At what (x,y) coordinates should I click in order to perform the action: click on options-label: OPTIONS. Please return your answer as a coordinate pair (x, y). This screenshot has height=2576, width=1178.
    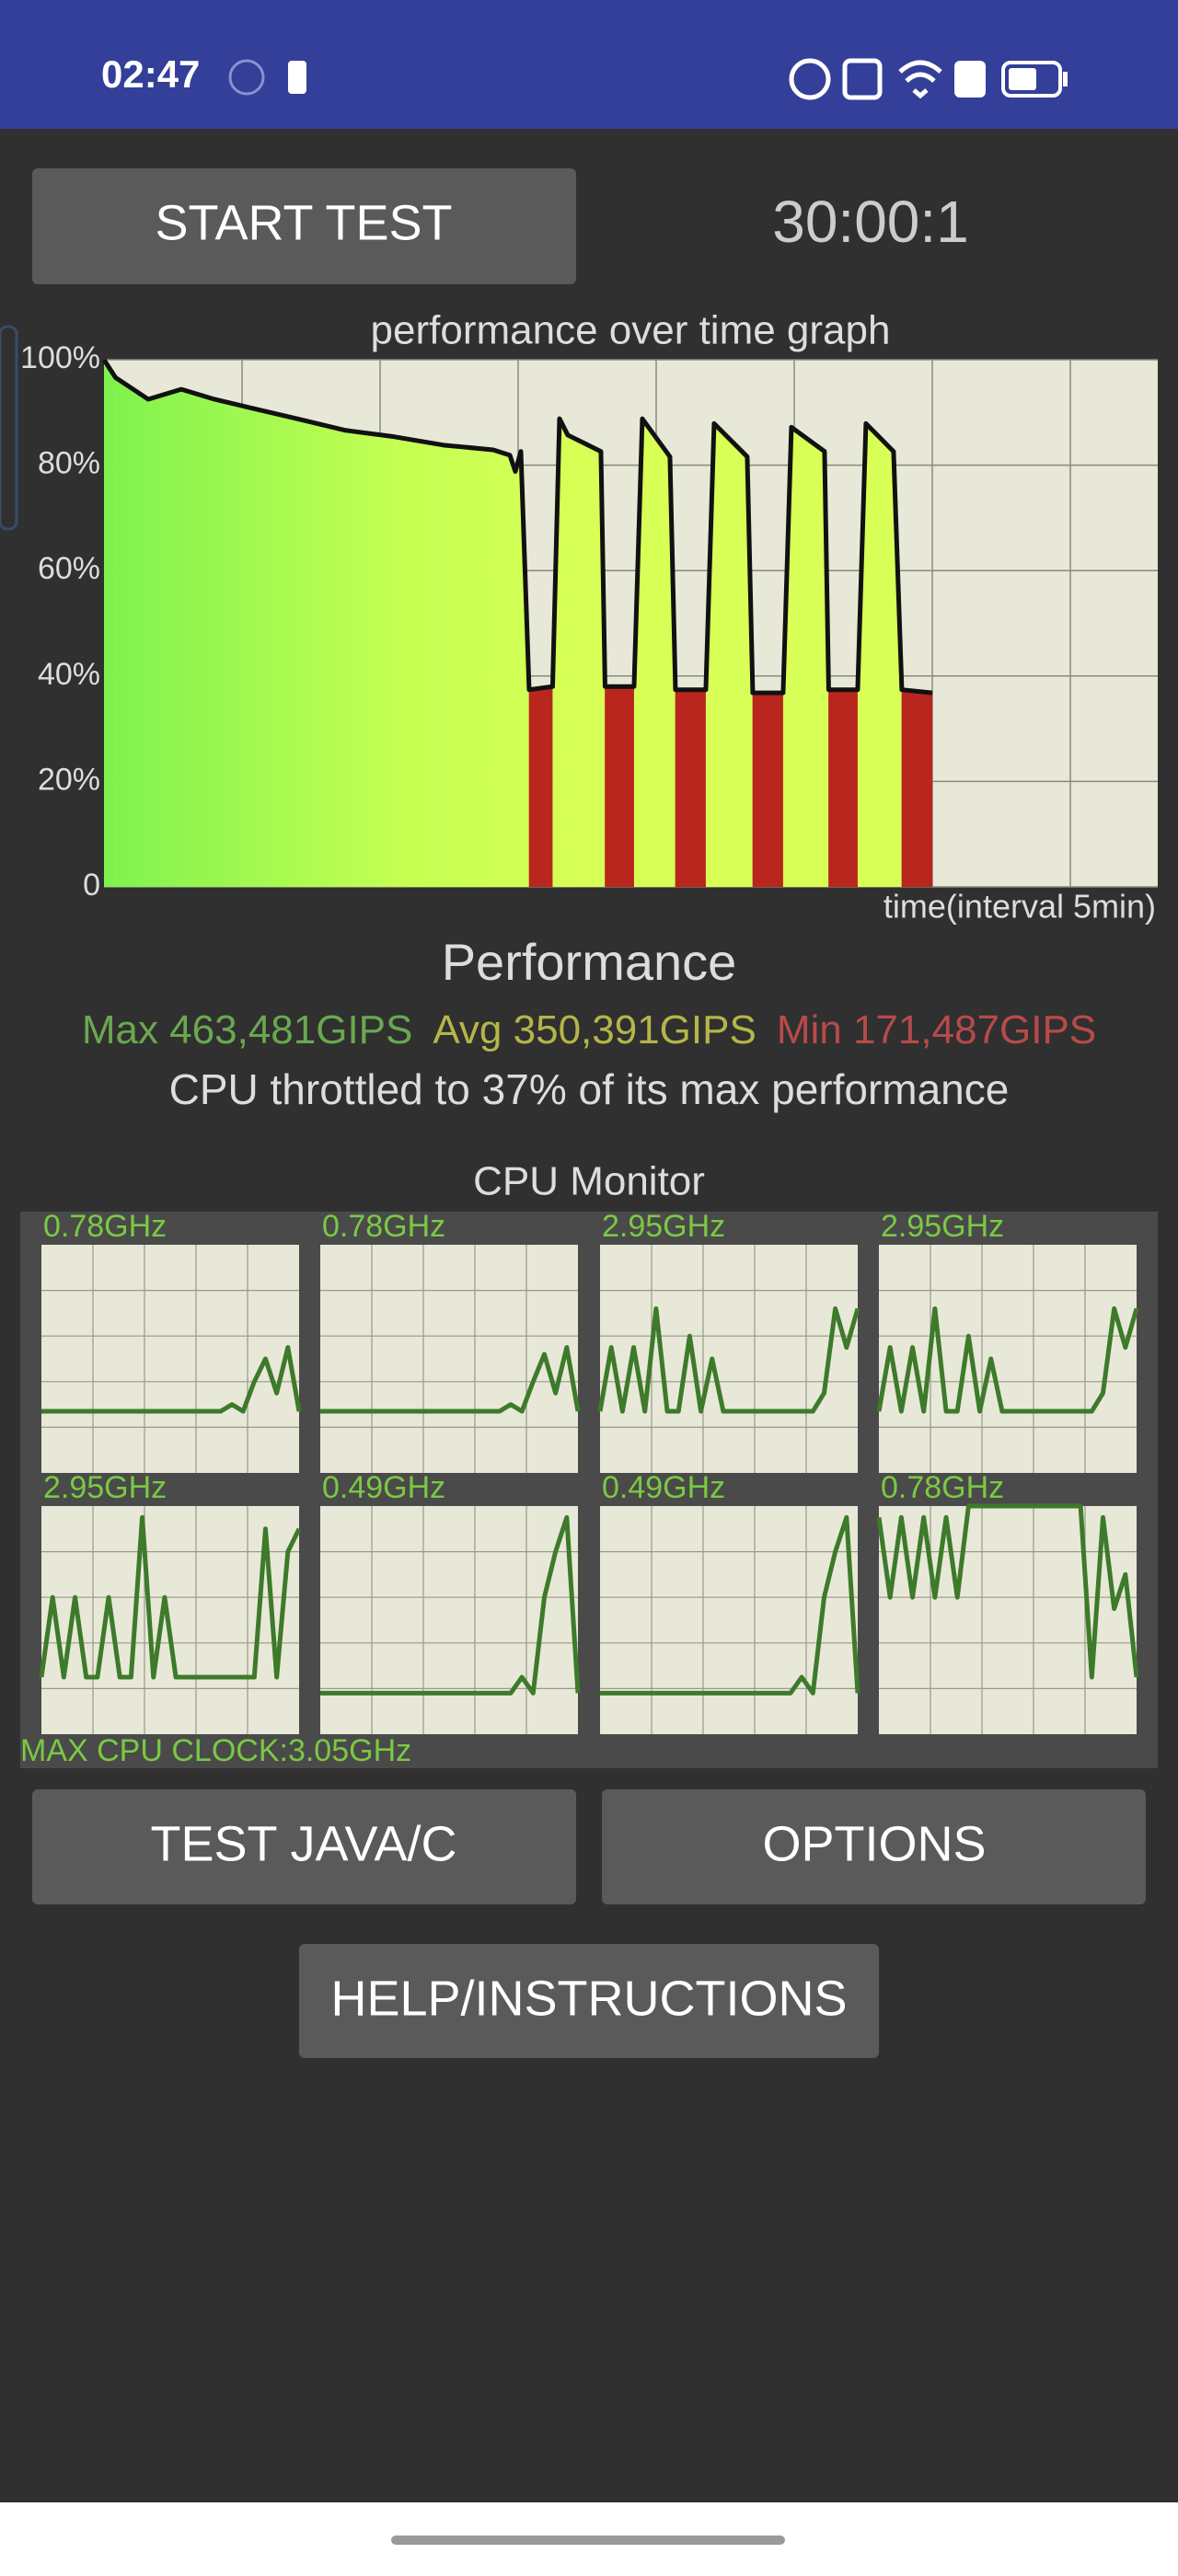
    Looking at the image, I should click on (874, 1843).